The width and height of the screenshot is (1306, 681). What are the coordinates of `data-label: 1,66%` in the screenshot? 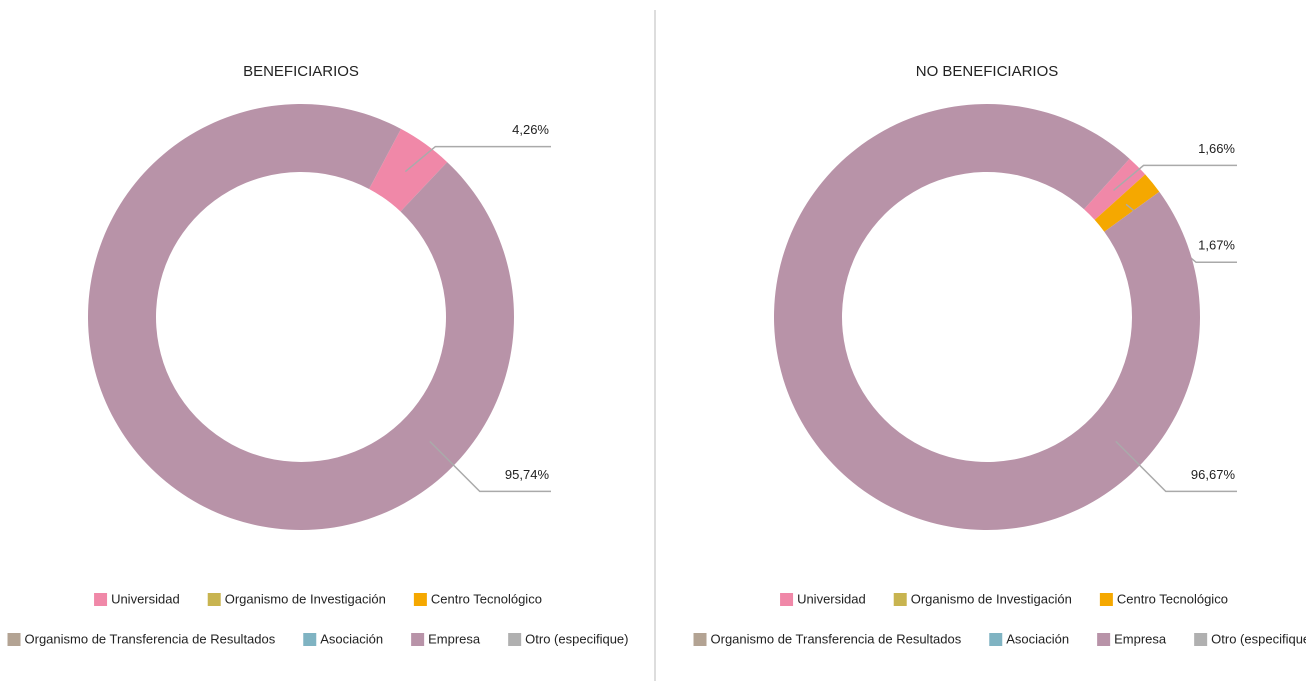 It's located at (1216, 148).